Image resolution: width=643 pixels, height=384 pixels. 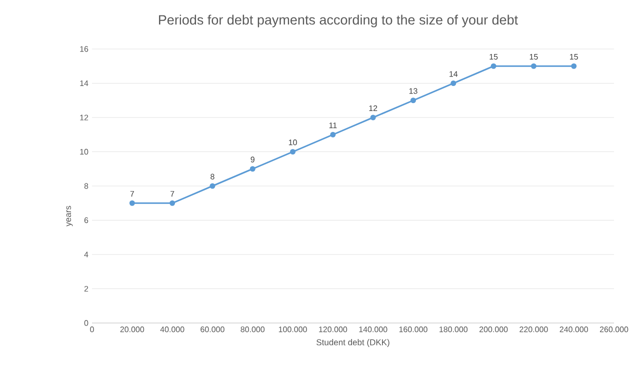 What do you see at coordinates (574, 329) in the screenshot?
I see `x-tick-label: 240.000` at bounding box center [574, 329].